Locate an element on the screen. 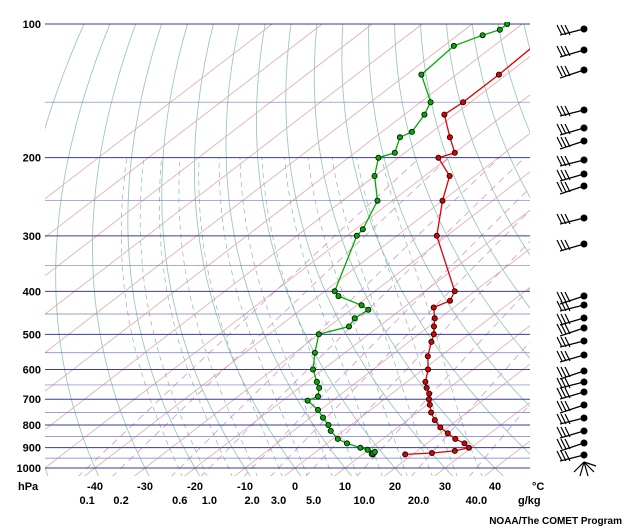  pressure-tick-label: 400 is located at coordinates (32, 292).